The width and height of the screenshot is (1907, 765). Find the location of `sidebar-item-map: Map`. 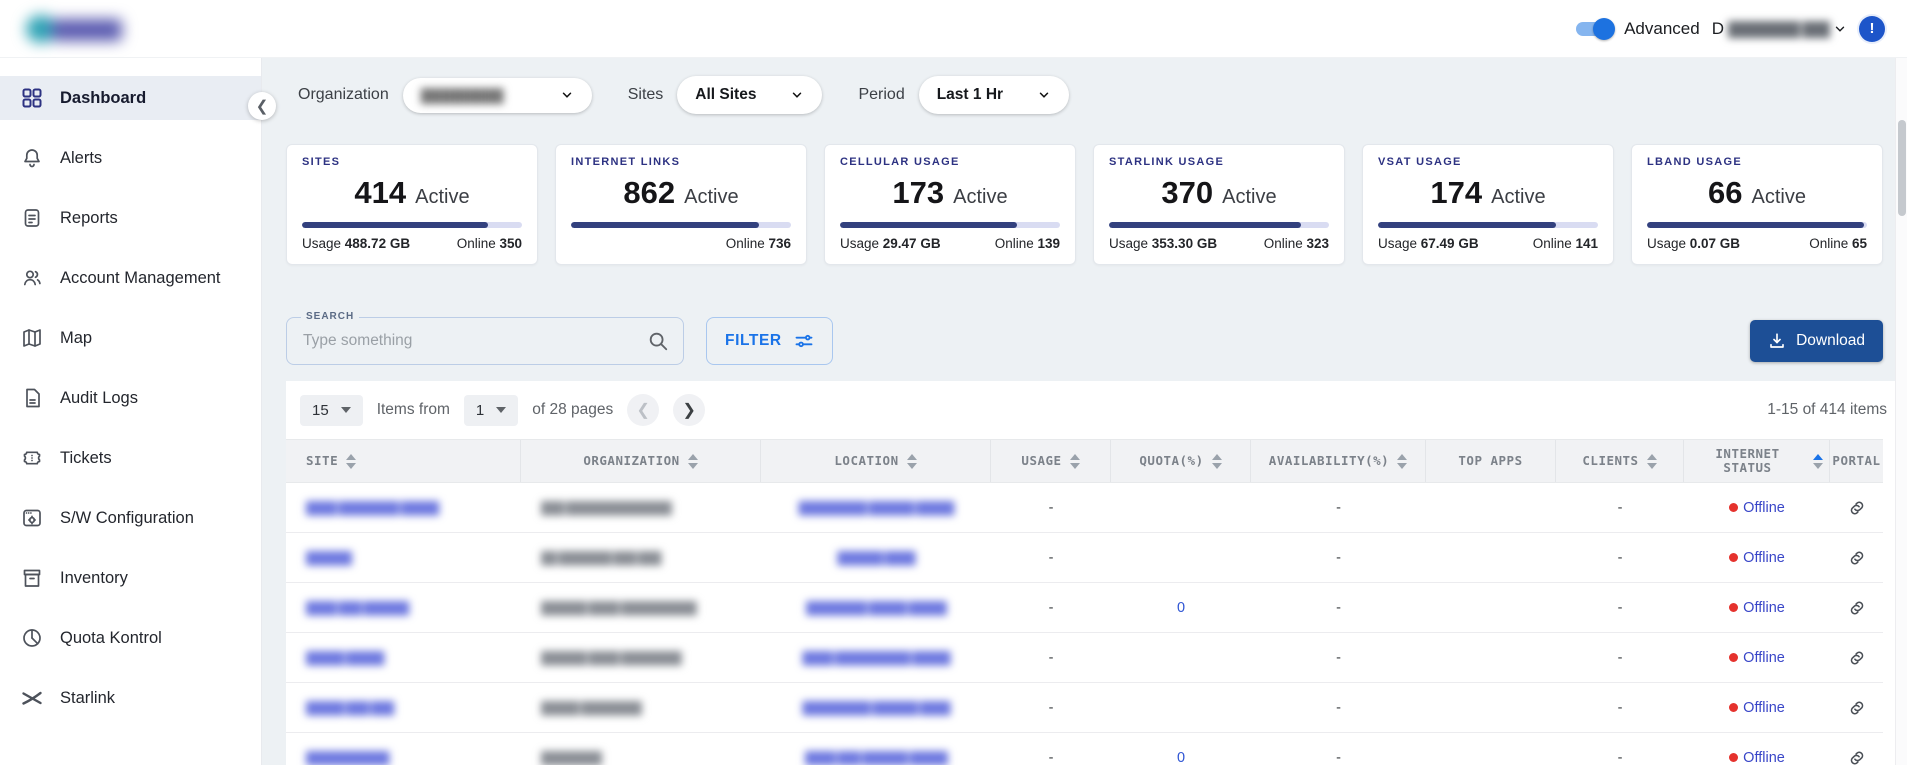

sidebar-item-map: Map is located at coordinates (130, 338).